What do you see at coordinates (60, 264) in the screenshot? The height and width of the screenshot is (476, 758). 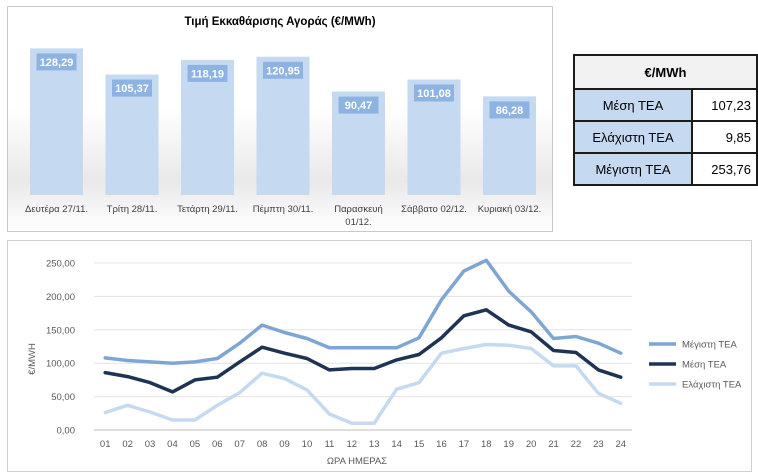 I see `y-tick-label: 250,00` at bounding box center [60, 264].